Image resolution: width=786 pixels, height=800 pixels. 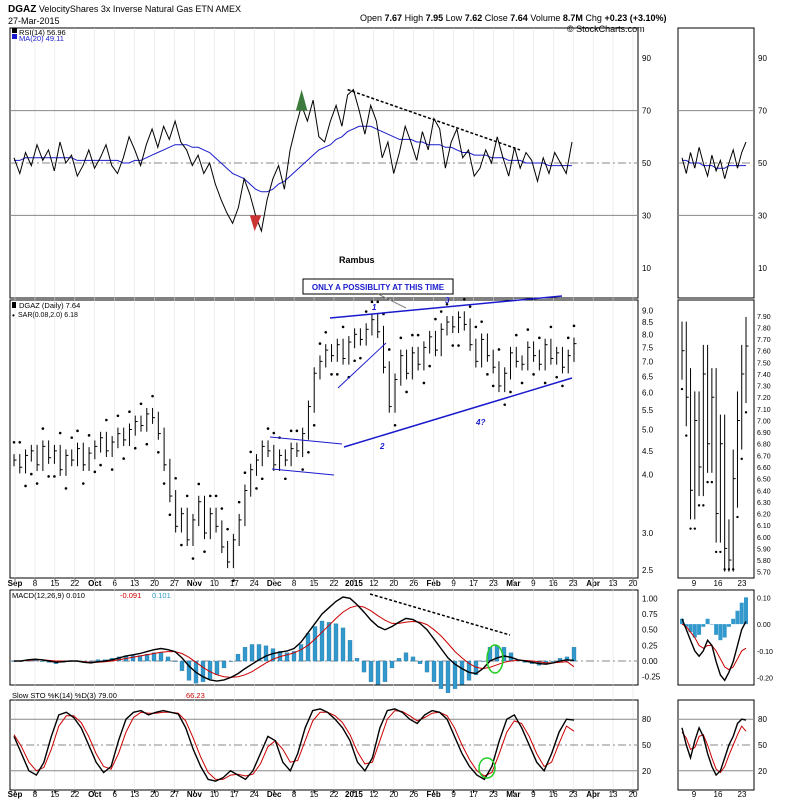 What do you see at coordinates (434, 794) in the screenshot?
I see `x-tick-label: Feb` at bounding box center [434, 794].